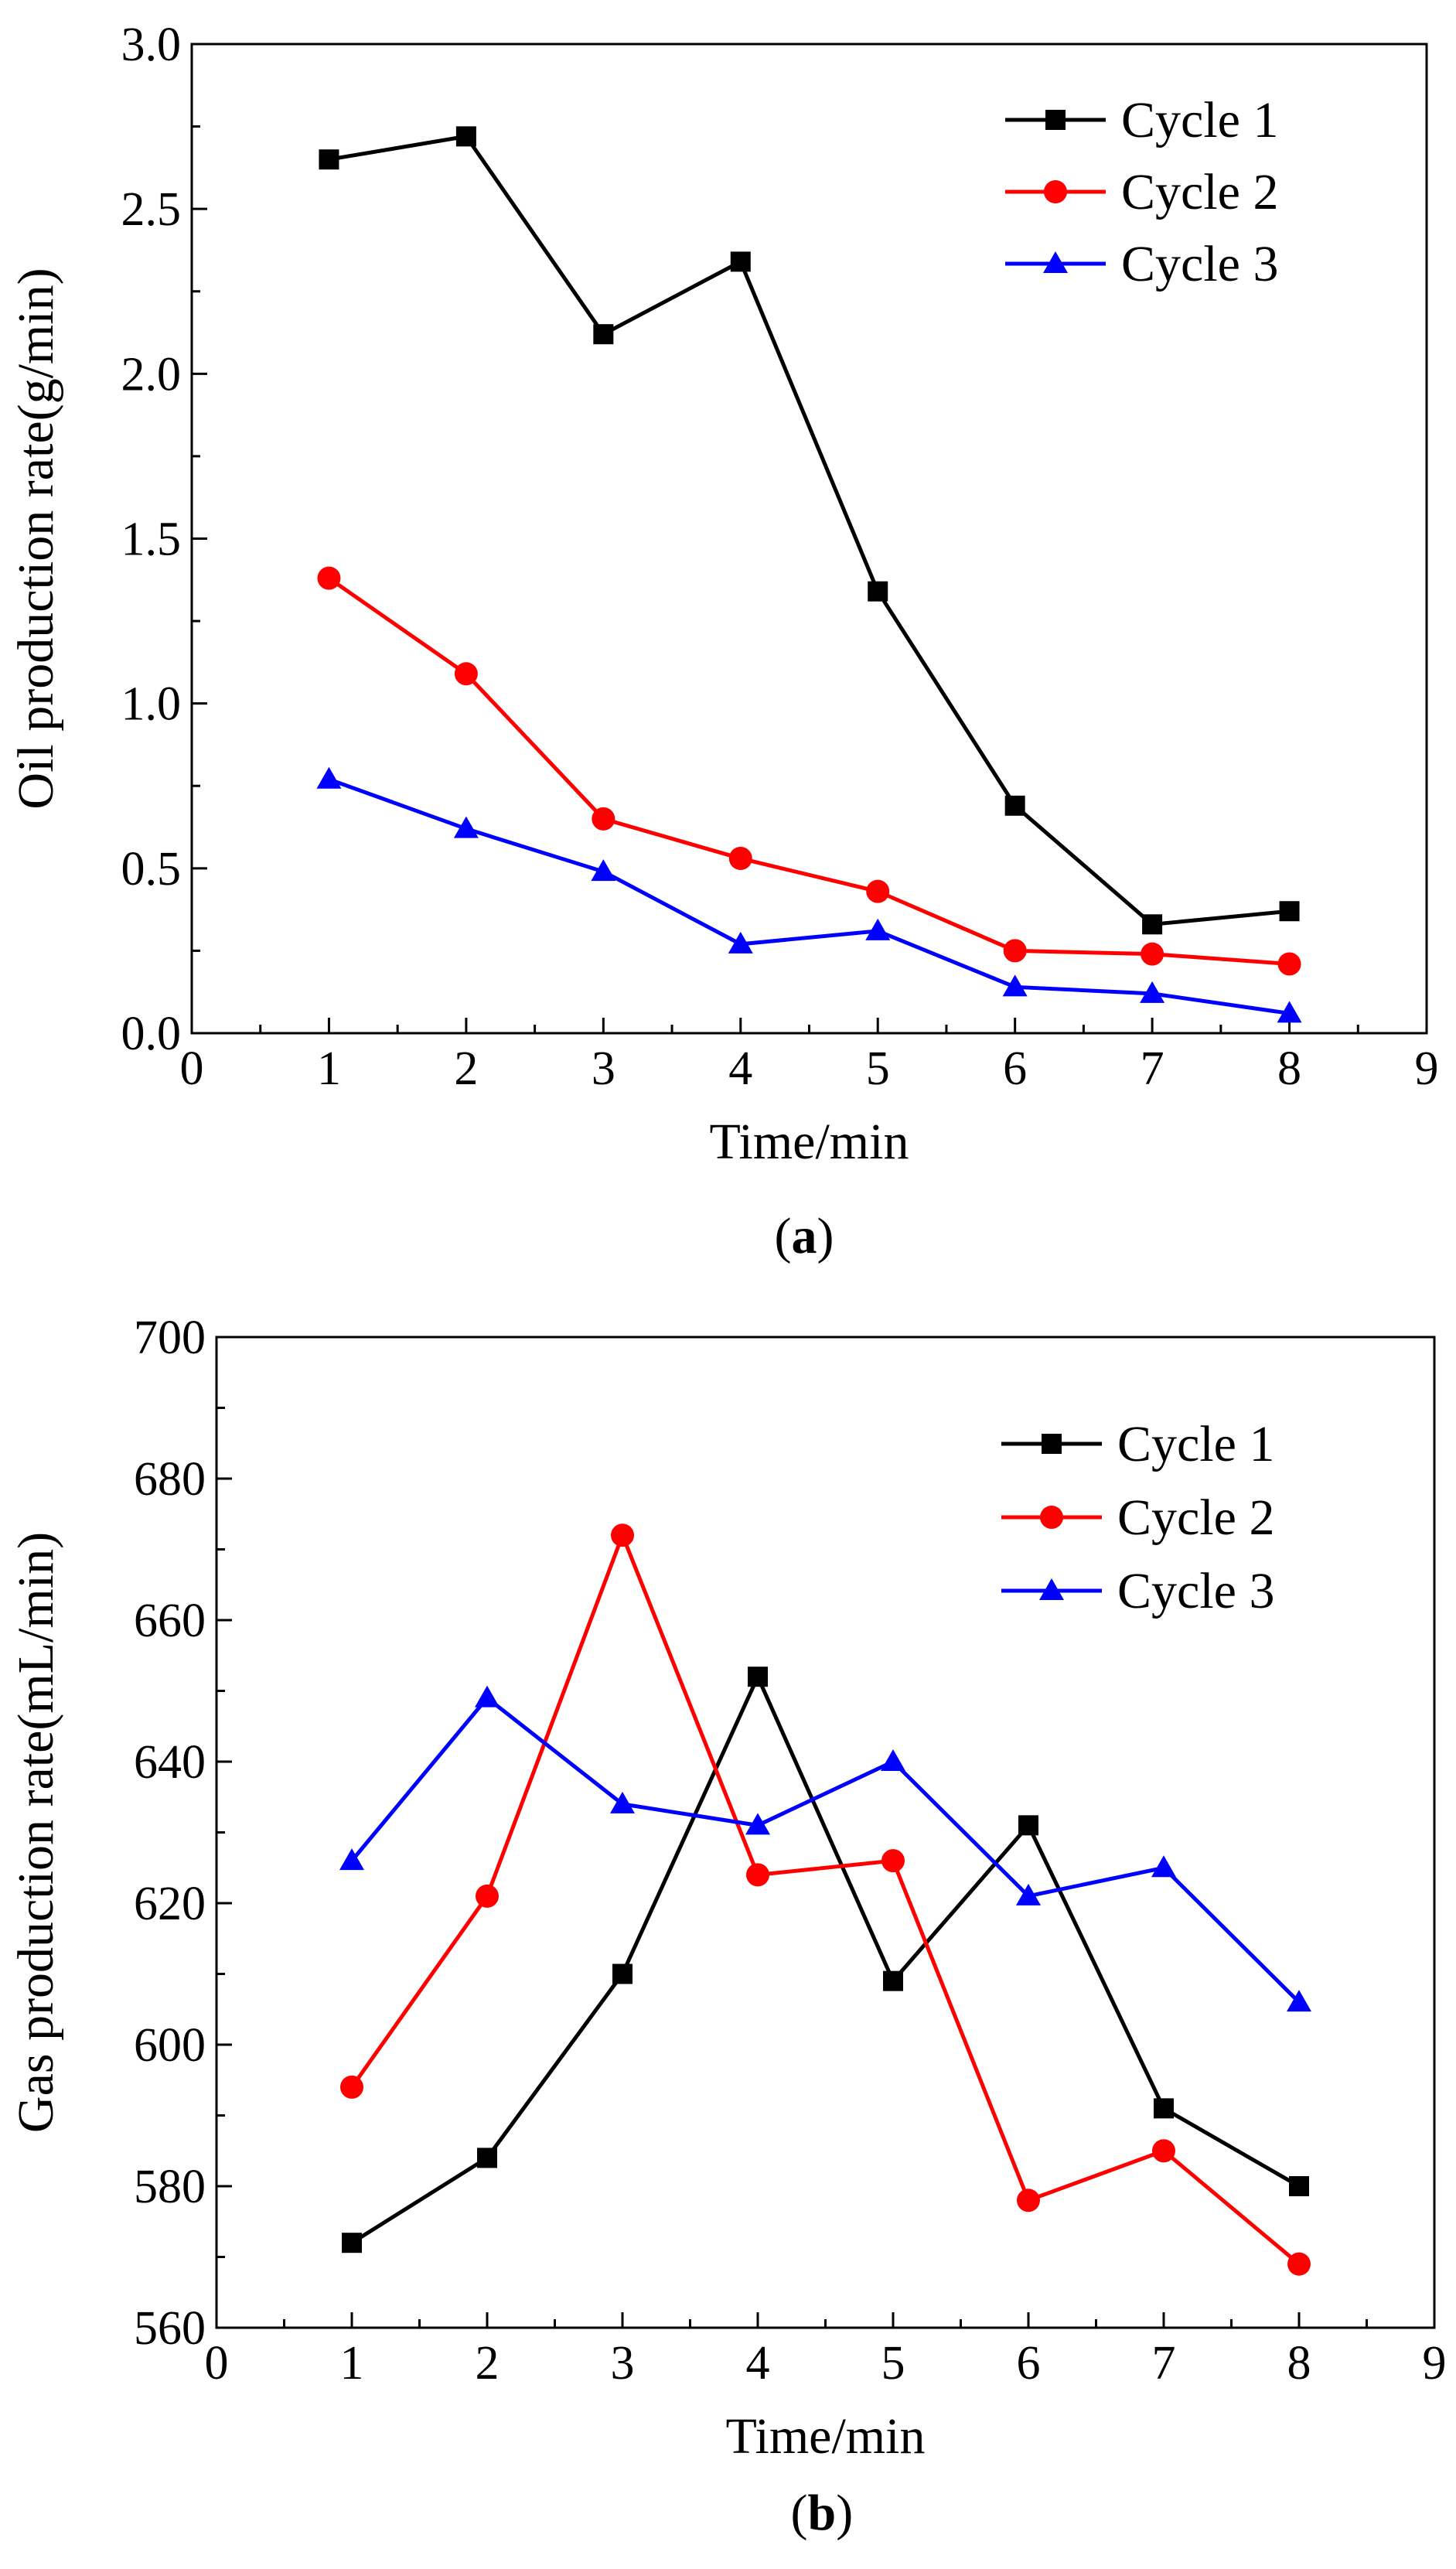  What do you see at coordinates (466, 1069) in the screenshot?
I see `chart-a-x-tick-label: 2` at bounding box center [466, 1069].